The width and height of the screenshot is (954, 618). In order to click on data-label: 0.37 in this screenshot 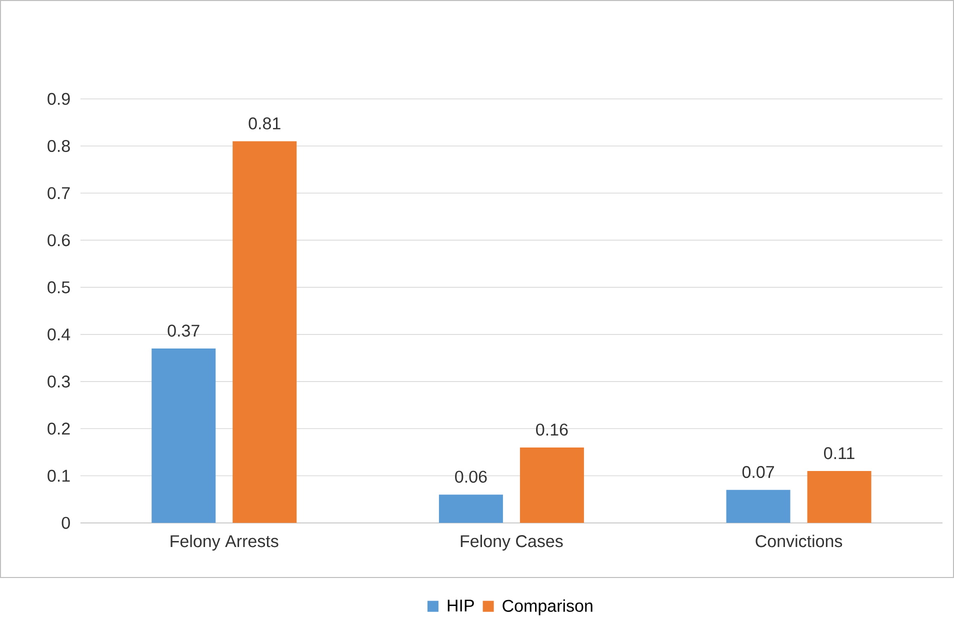, I will do `click(184, 330)`.